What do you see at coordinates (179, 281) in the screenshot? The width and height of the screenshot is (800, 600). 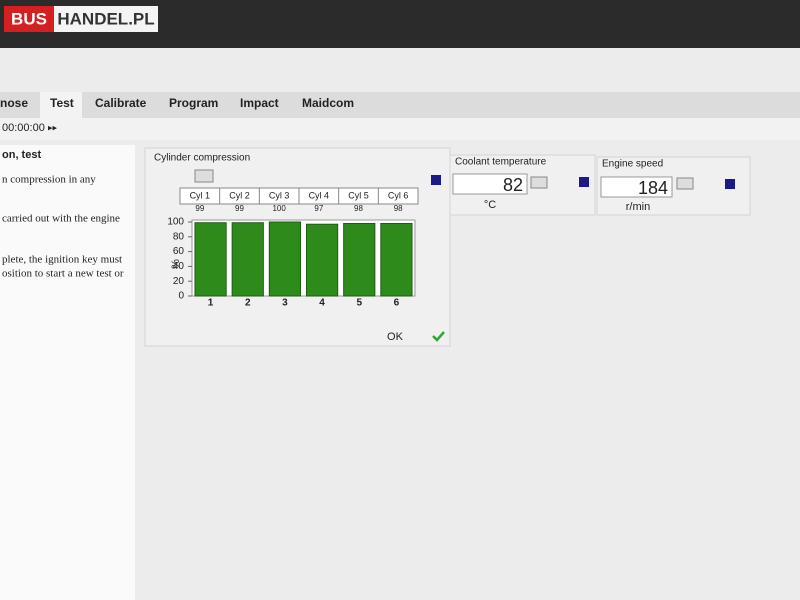 I see `y-tick-label: 20` at bounding box center [179, 281].